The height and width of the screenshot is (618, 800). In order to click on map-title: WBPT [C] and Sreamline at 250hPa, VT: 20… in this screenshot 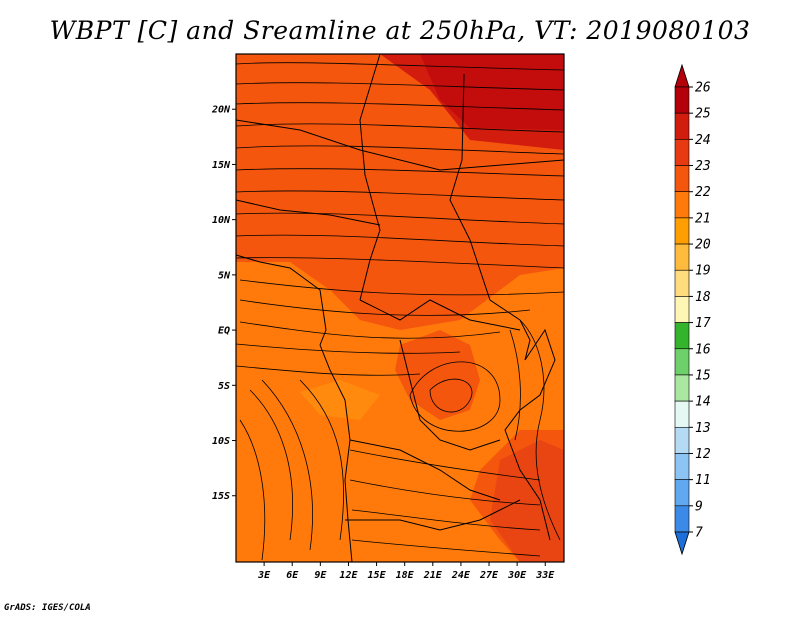, I will do `click(400, 30)`.